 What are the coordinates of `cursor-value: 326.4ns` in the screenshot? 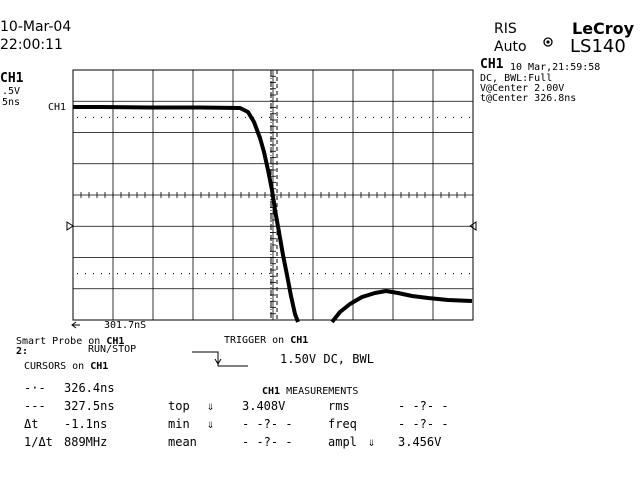 It's located at (89, 388).